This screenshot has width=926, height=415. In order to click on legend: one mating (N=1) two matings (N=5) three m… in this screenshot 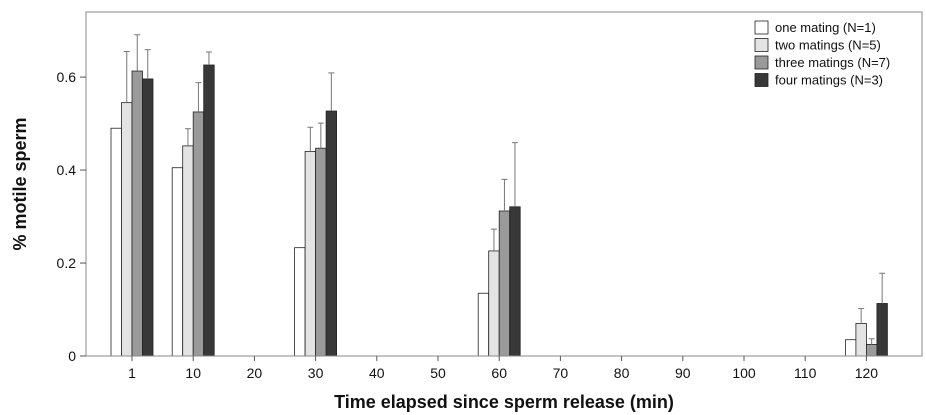, I will do `click(822, 54)`.